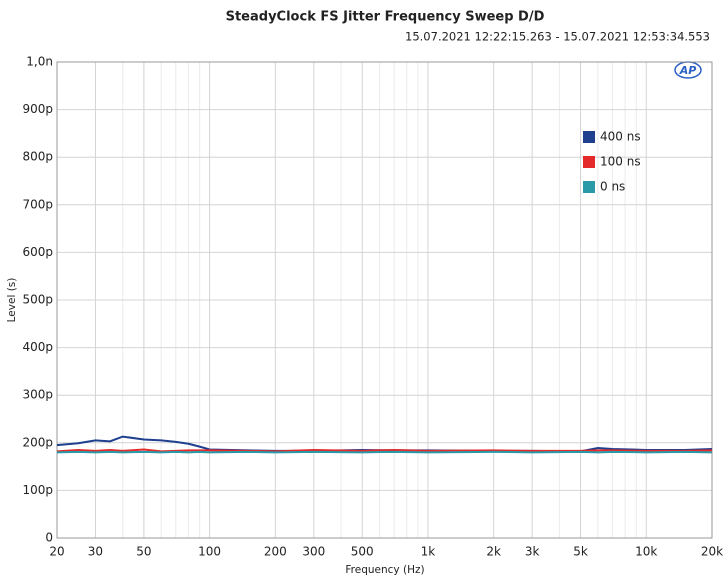 The height and width of the screenshot is (576, 723). I want to click on logo: AP, so click(688, 70).